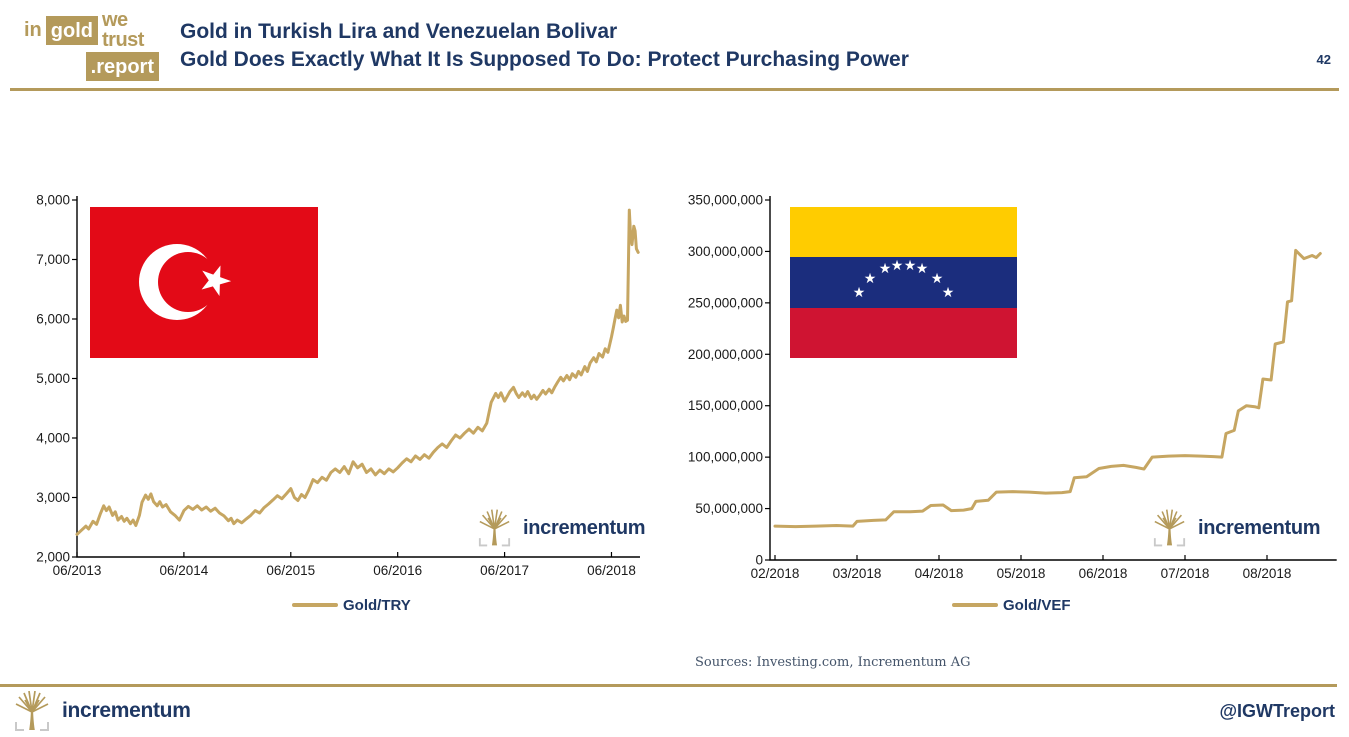 The height and width of the screenshot is (737, 1349). What do you see at coordinates (377, 605) in the screenshot?
I see `legend-label: Gold/TRY` at bounding box center [377, 605].